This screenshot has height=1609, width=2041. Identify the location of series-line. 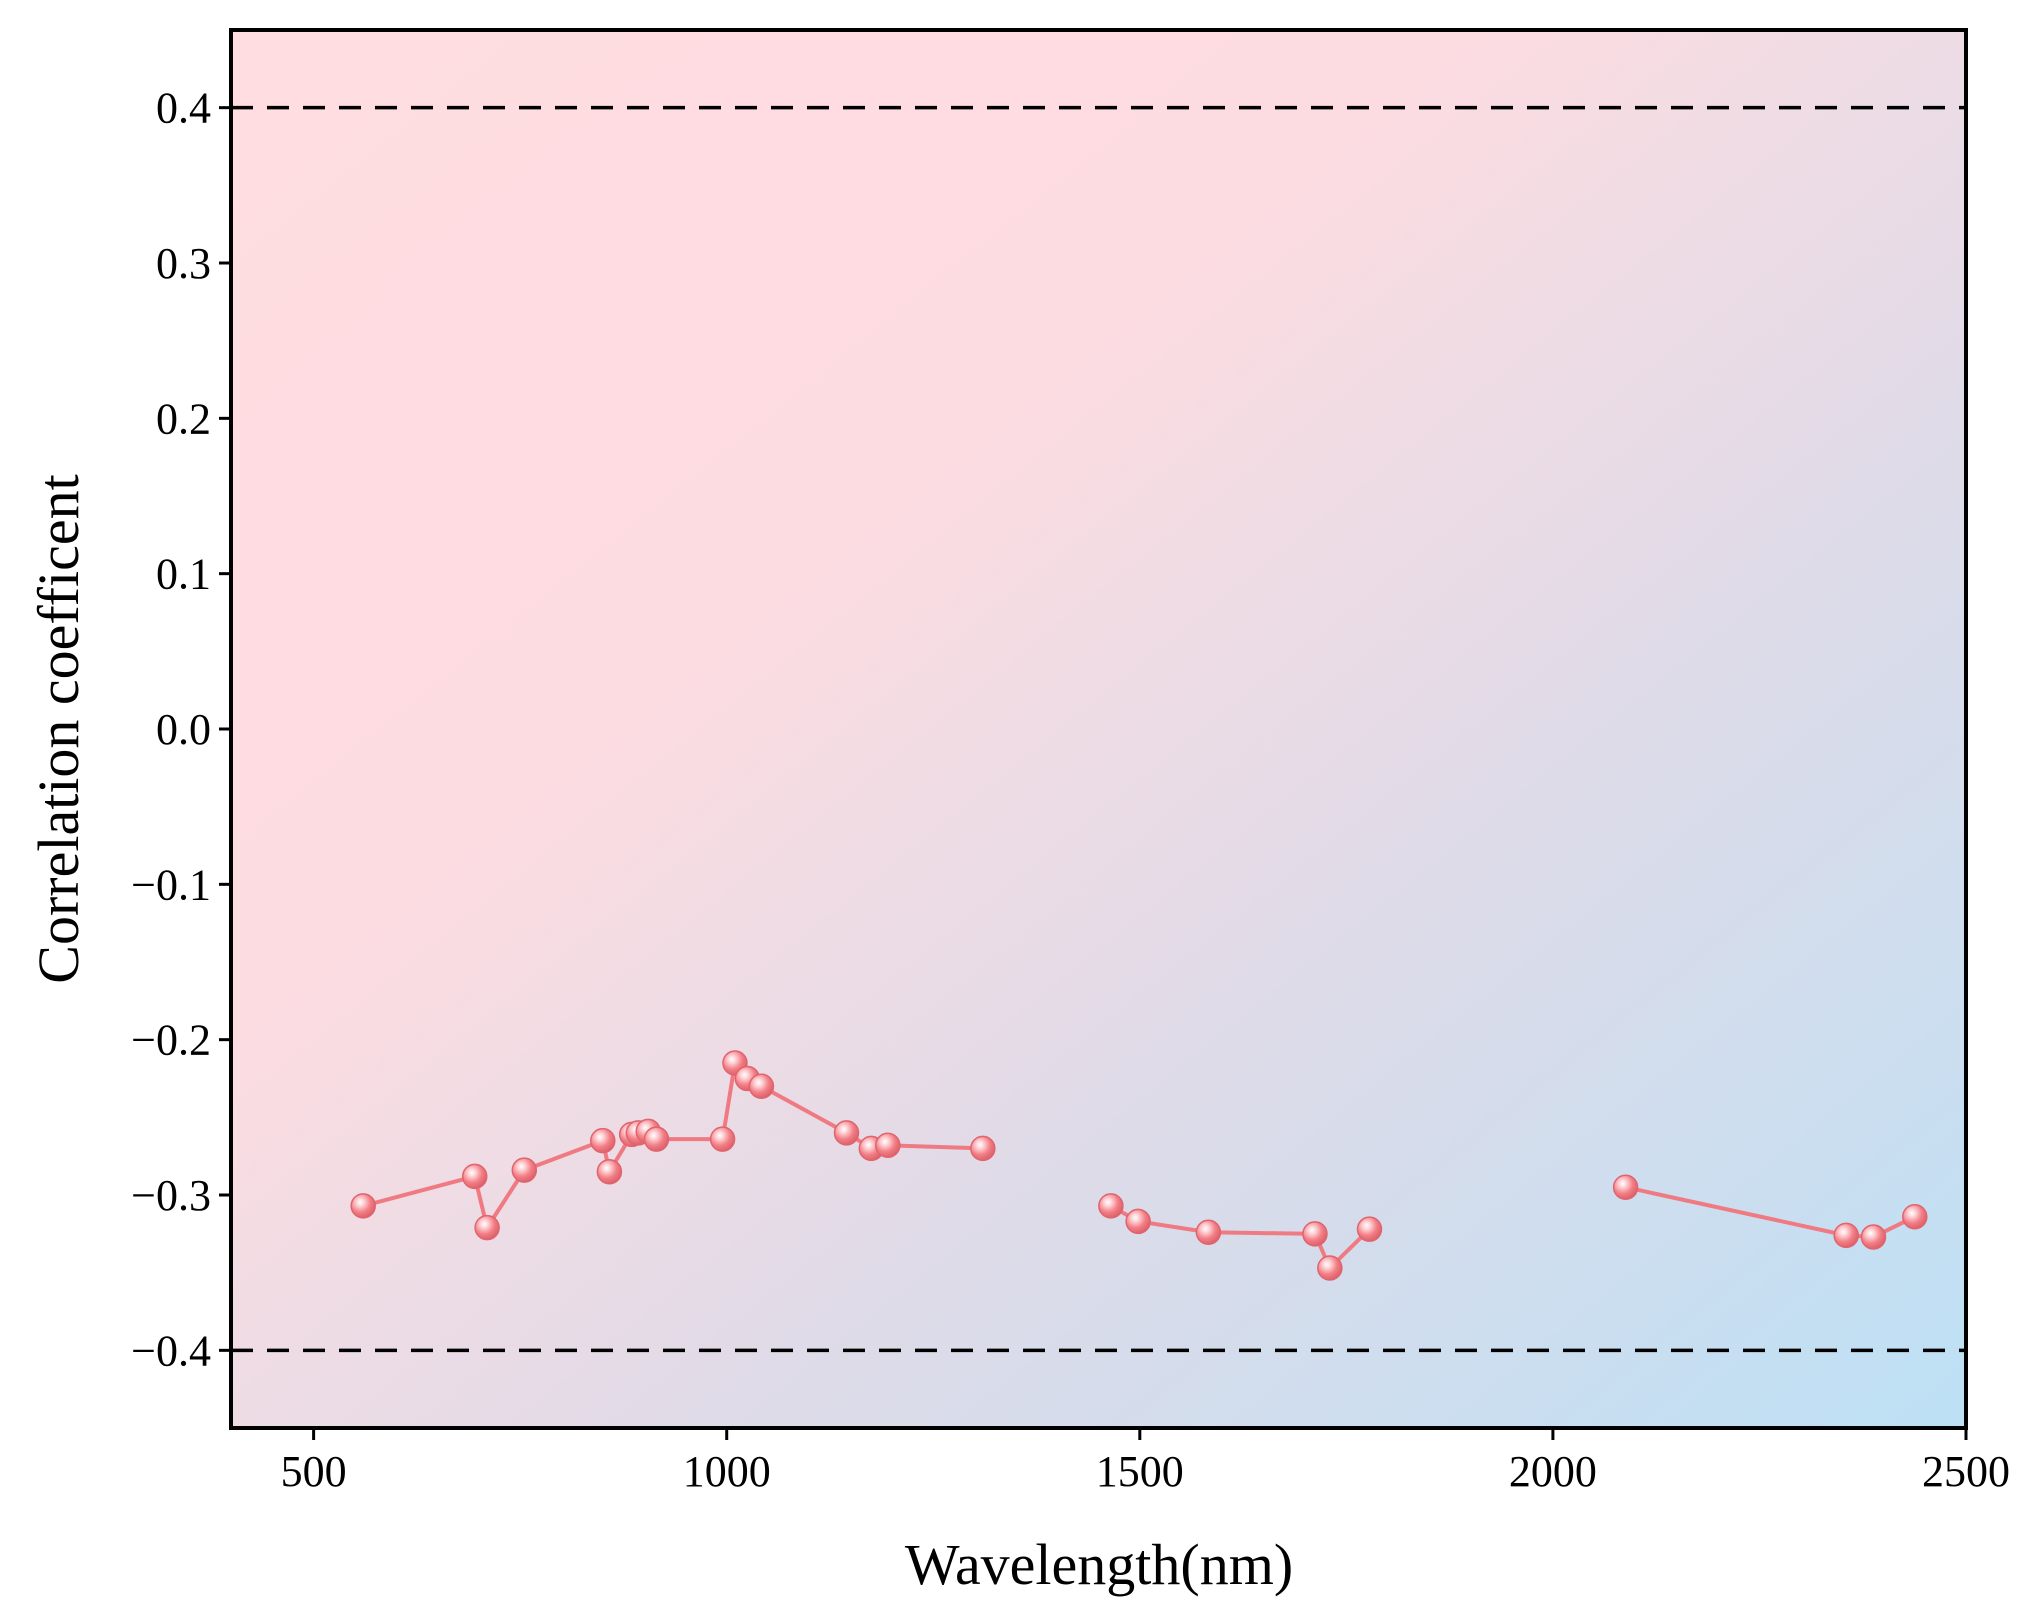
(1770, 1212).